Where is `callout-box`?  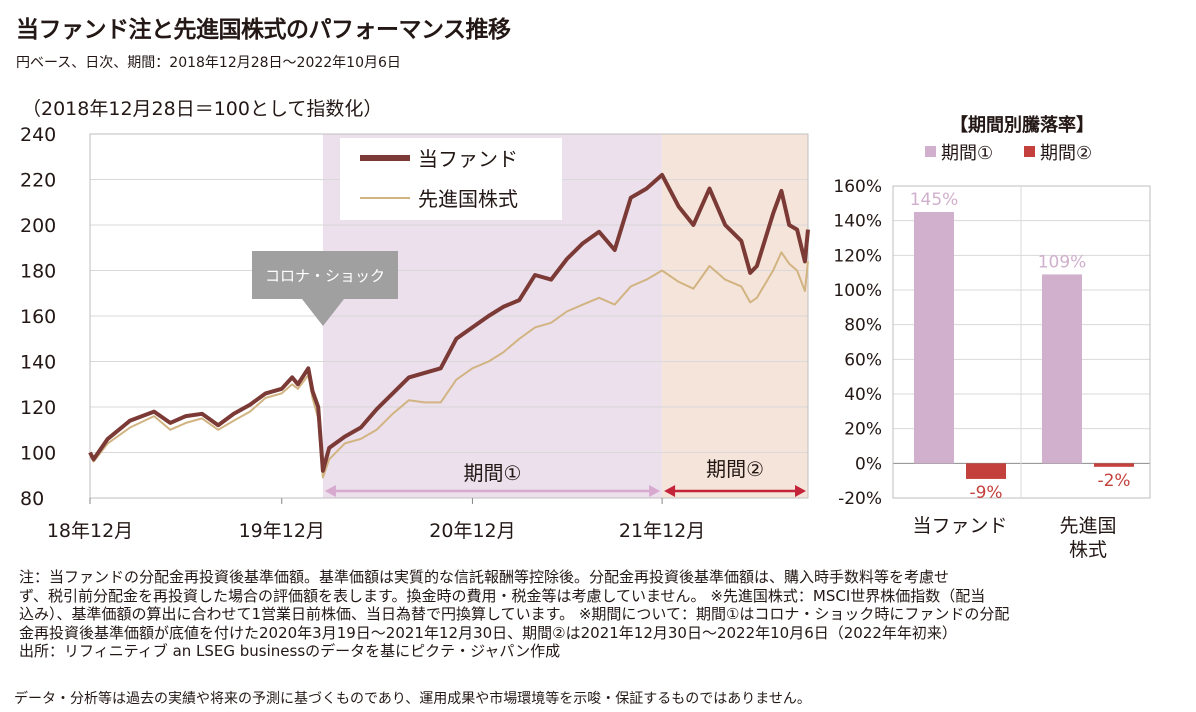
callout-box is located at coordinates (325, 275).